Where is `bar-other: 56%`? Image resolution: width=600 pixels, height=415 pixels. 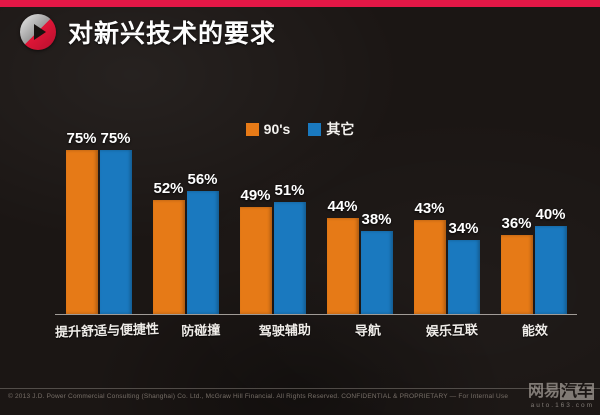
bar-other: 56% is located at coordinates (202, 242).